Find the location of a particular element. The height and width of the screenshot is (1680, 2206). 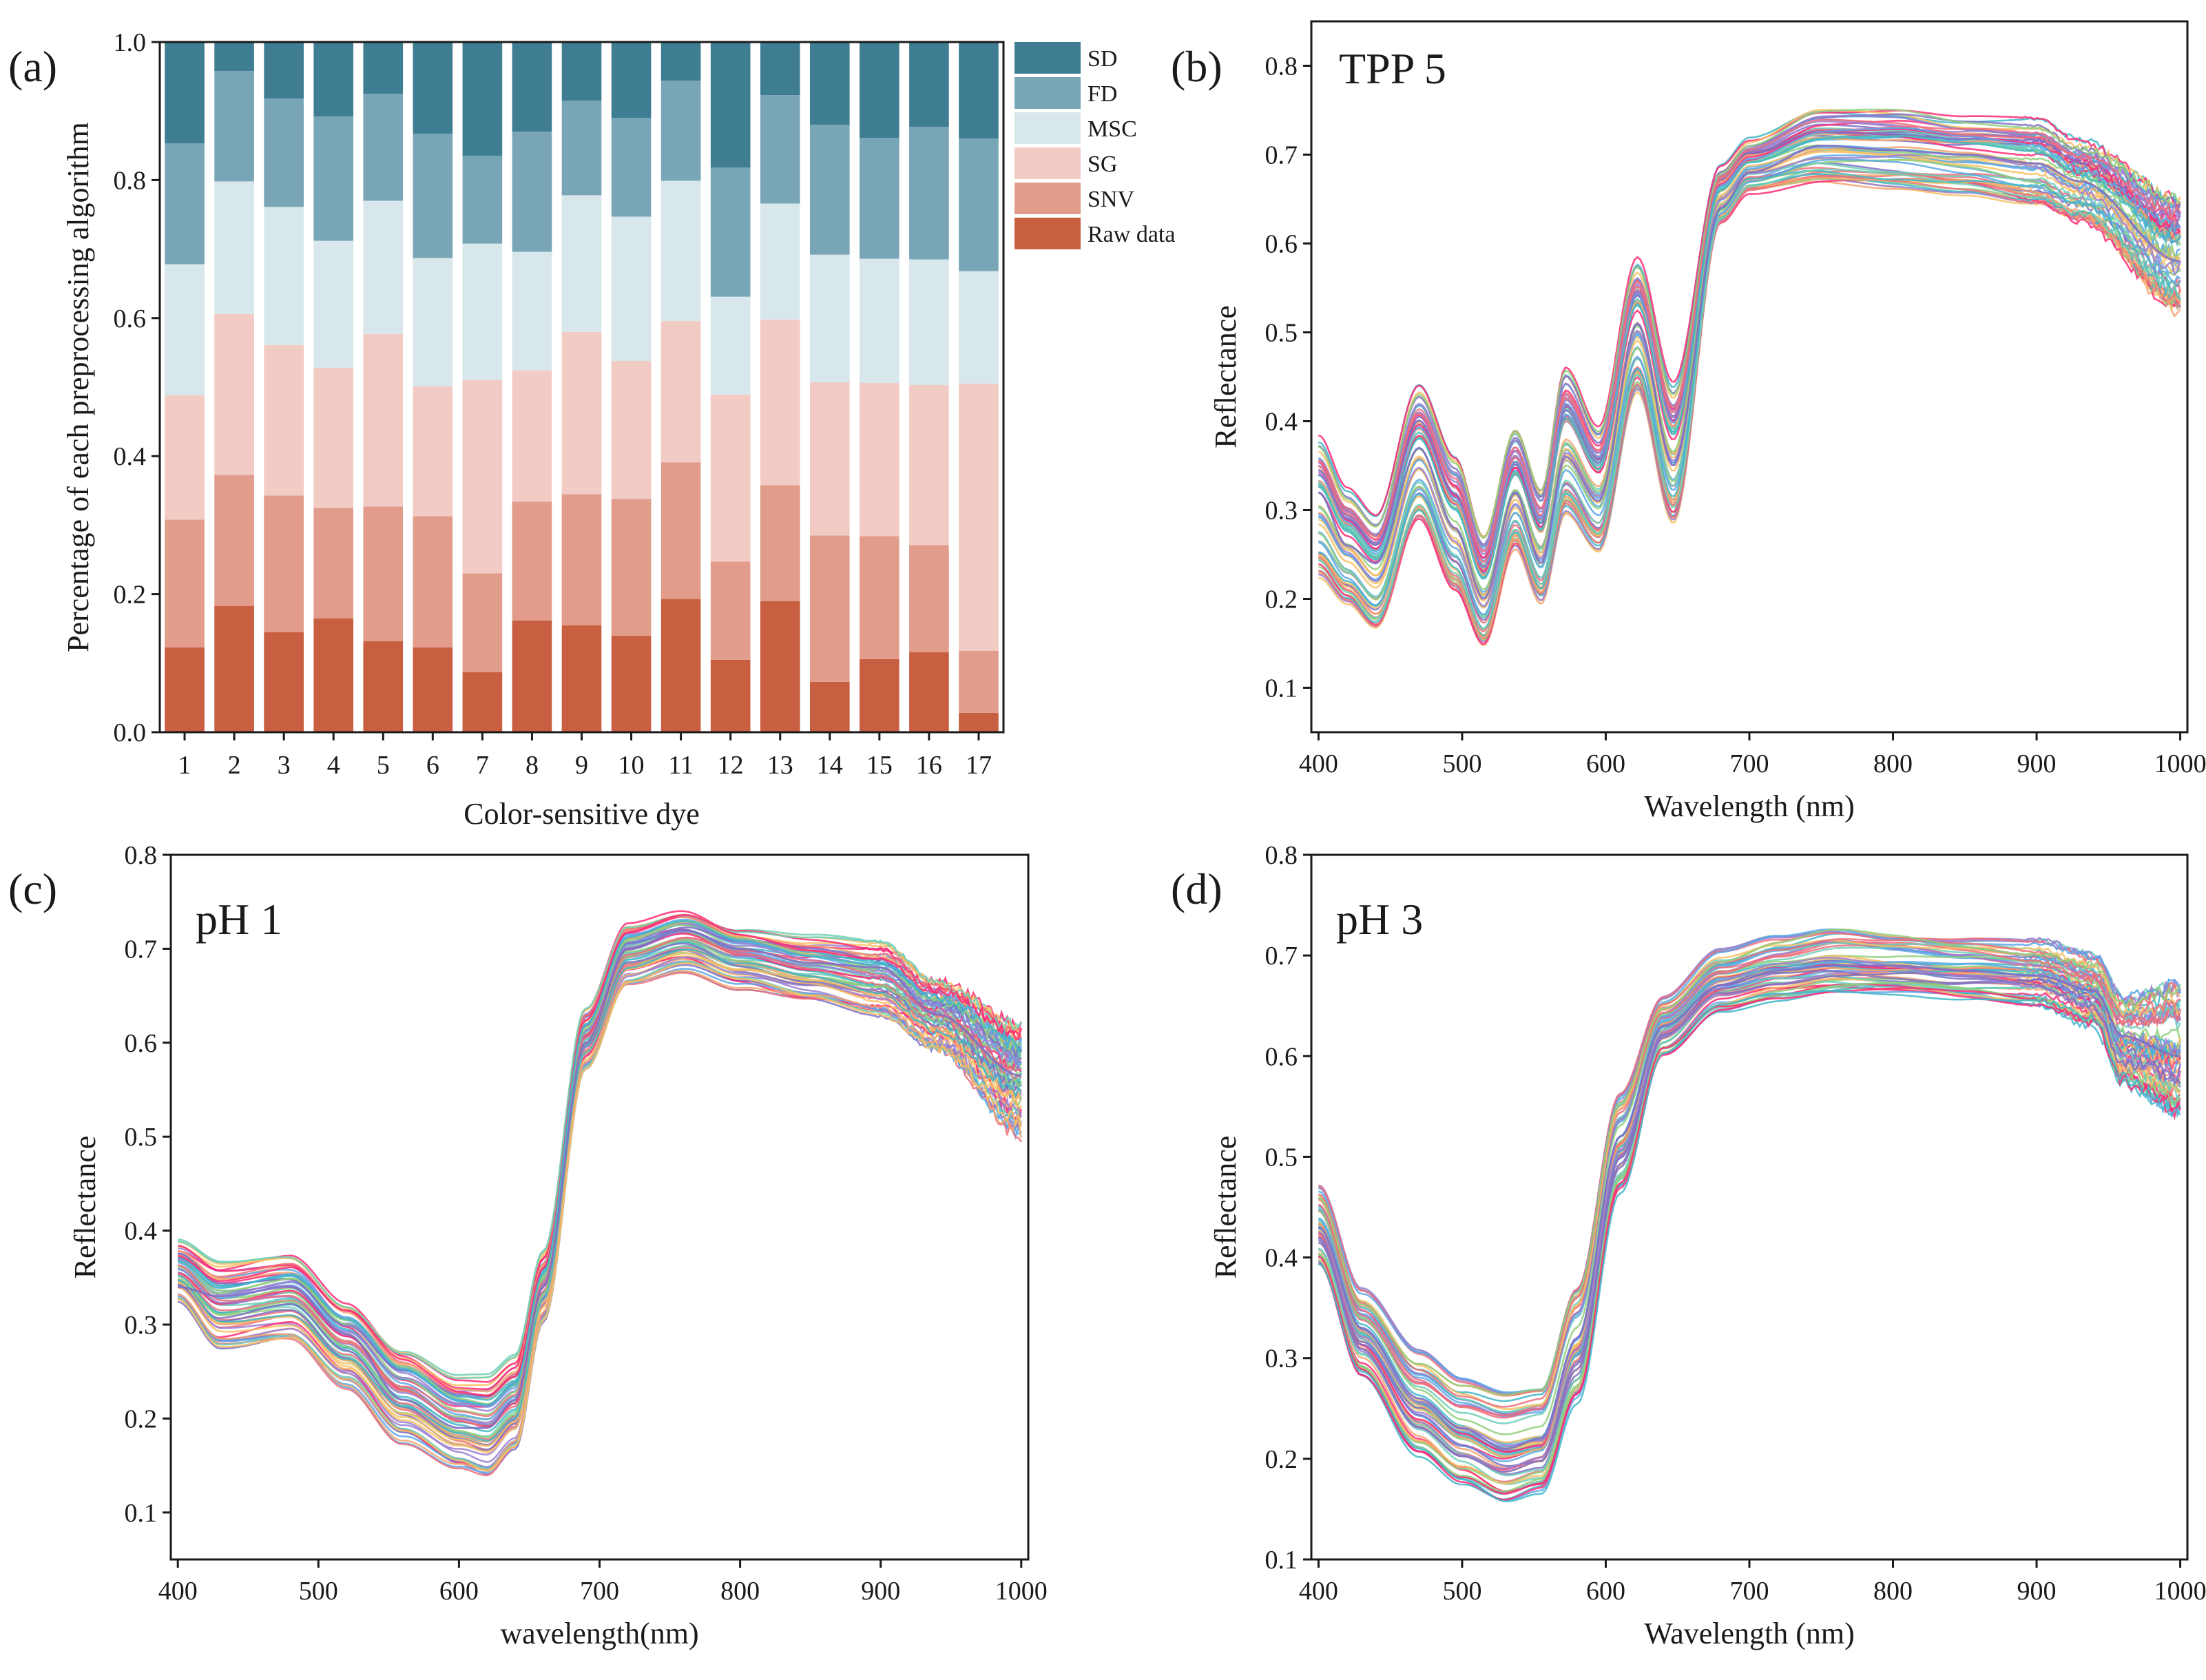

x-tick-label: 700 is located at coordinates (1750, 1591).